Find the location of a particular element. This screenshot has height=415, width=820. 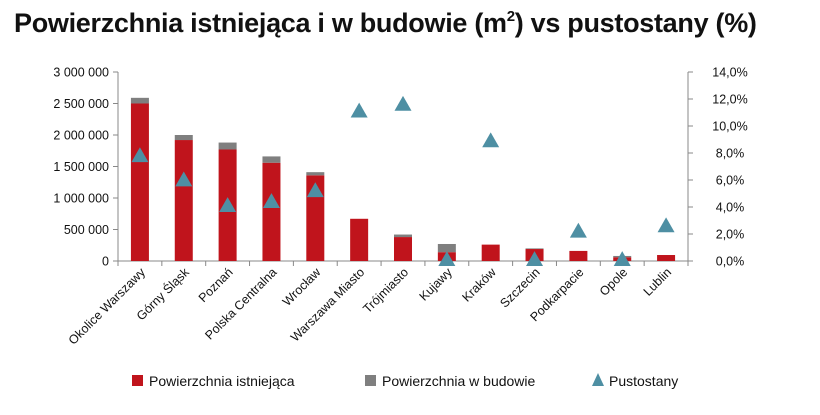

legend-label: Pustostany is located at coordinates (643, 381).